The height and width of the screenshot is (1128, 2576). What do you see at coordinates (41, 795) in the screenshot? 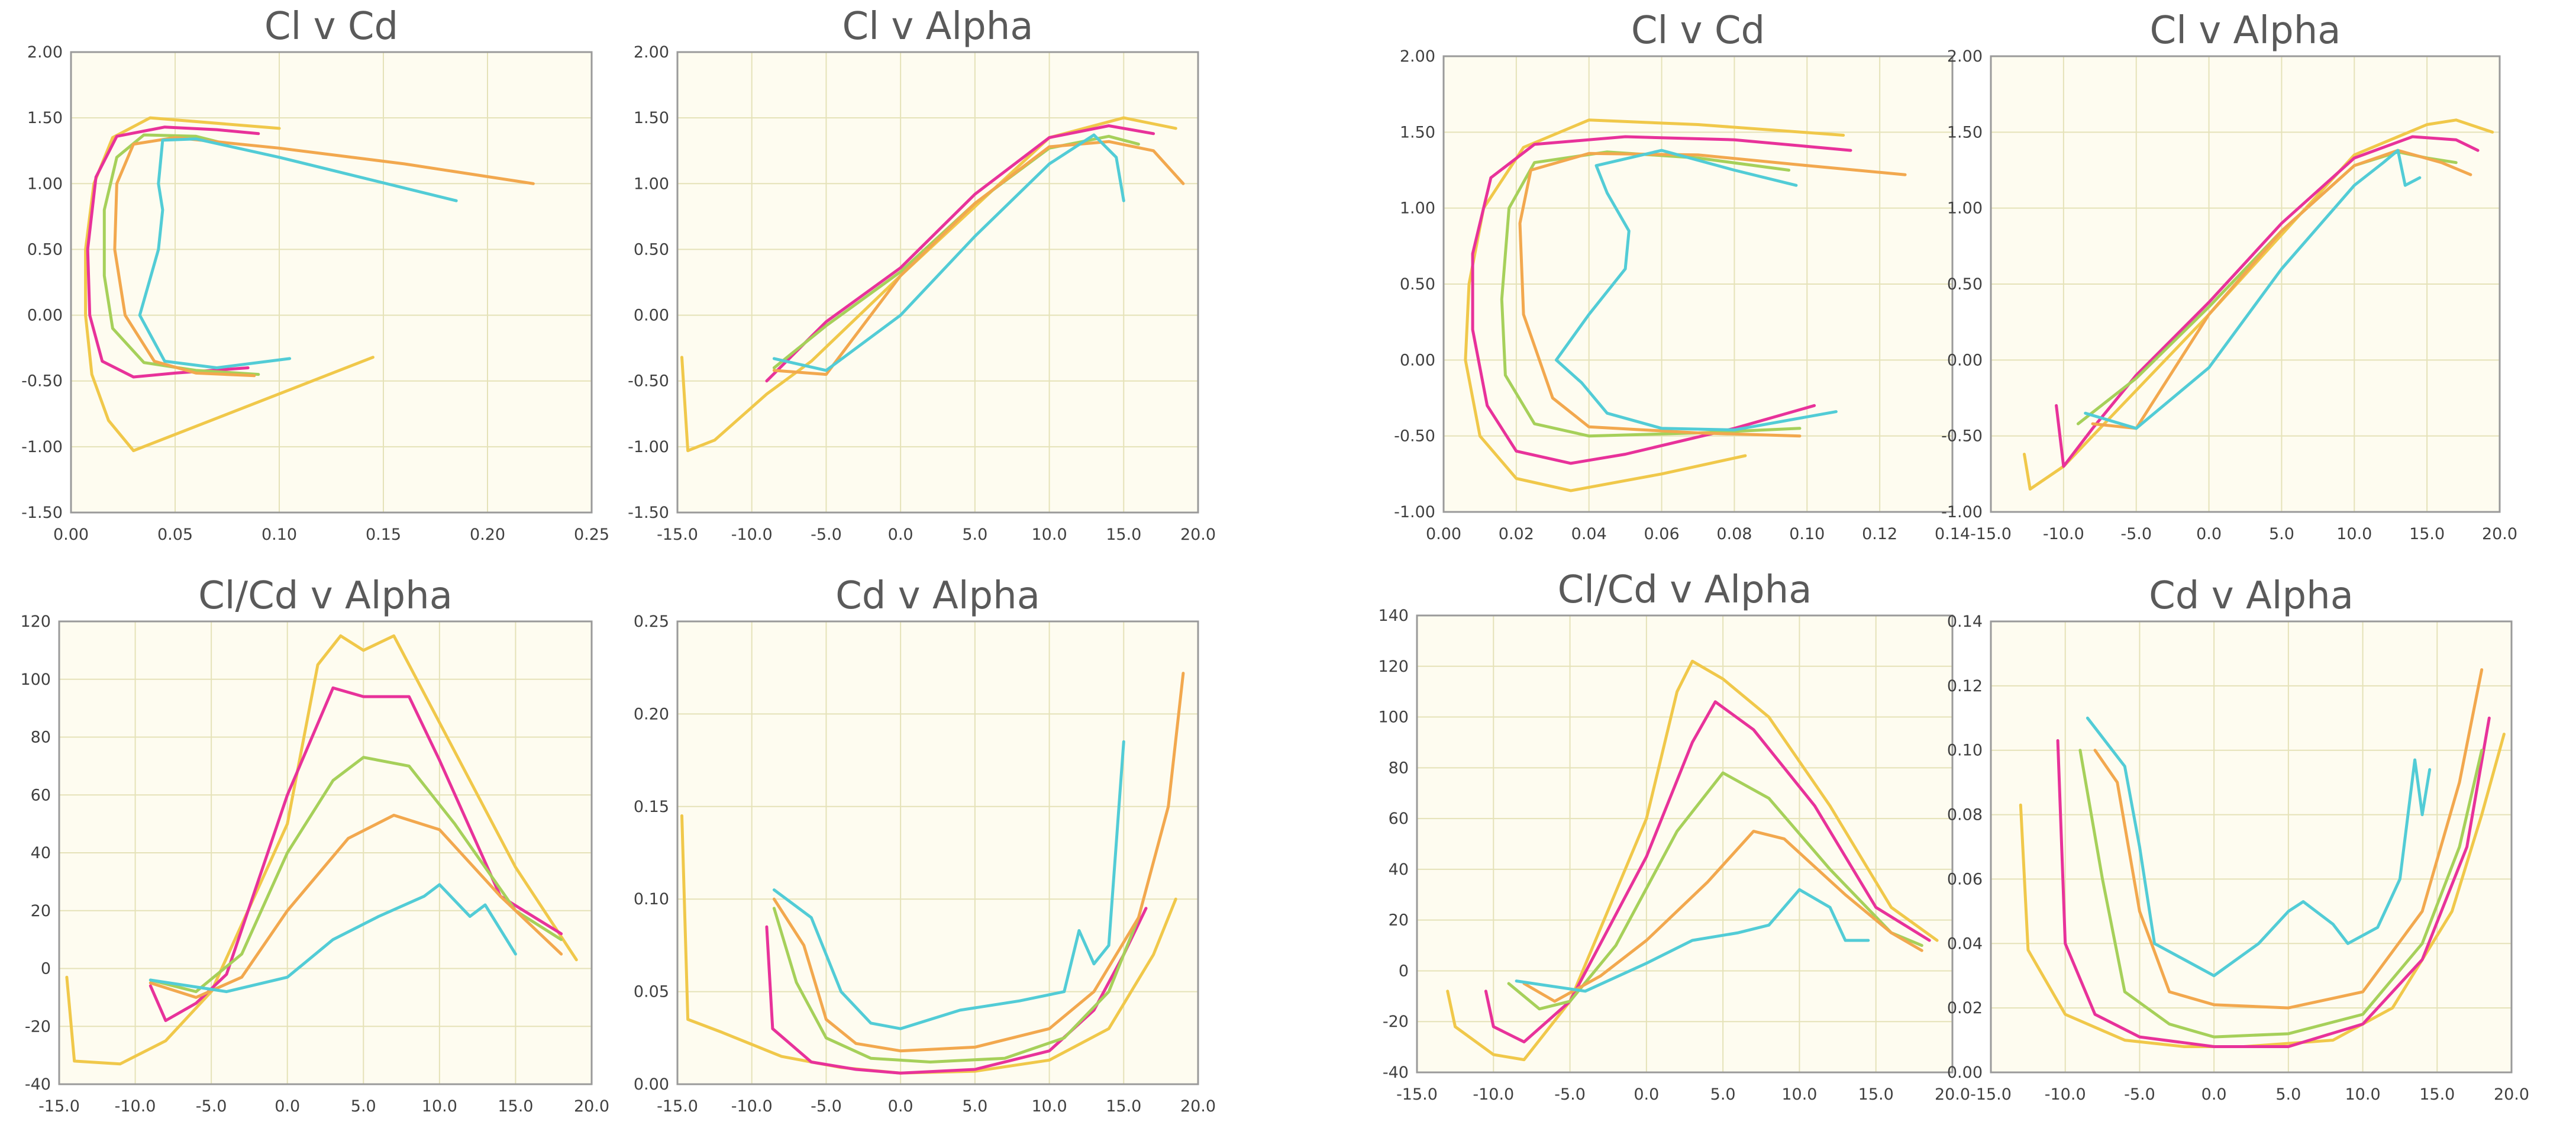
I see `y-tick-label: 60` at bounding box center [41, 795].